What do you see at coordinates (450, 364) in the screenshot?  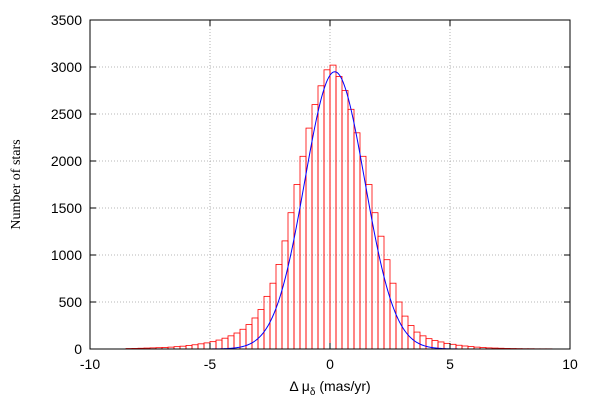 I see `x-tick-label: 5` at bounding box center [450, 364].